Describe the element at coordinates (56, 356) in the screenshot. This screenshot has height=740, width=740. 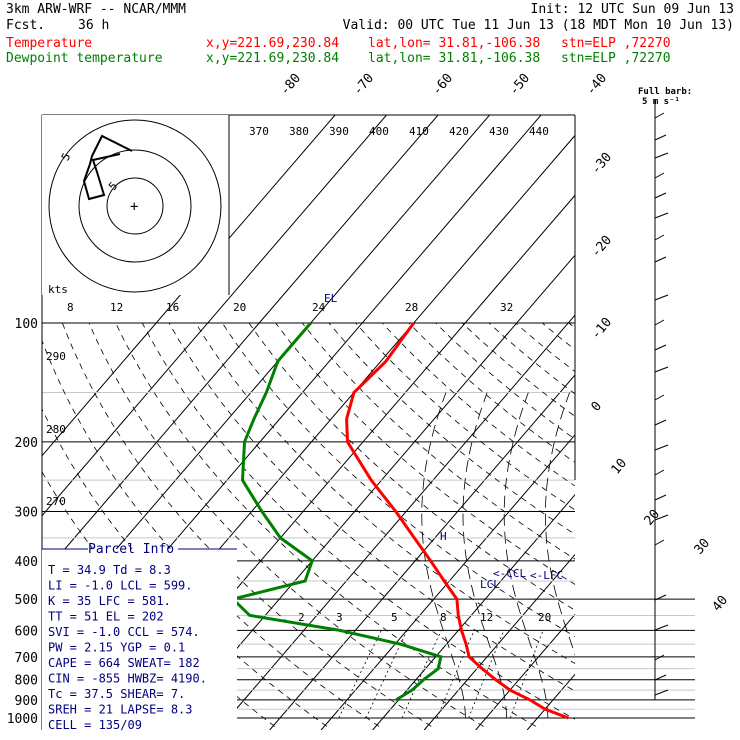
I see `dry-adiabat-label-290: 290` at that location.